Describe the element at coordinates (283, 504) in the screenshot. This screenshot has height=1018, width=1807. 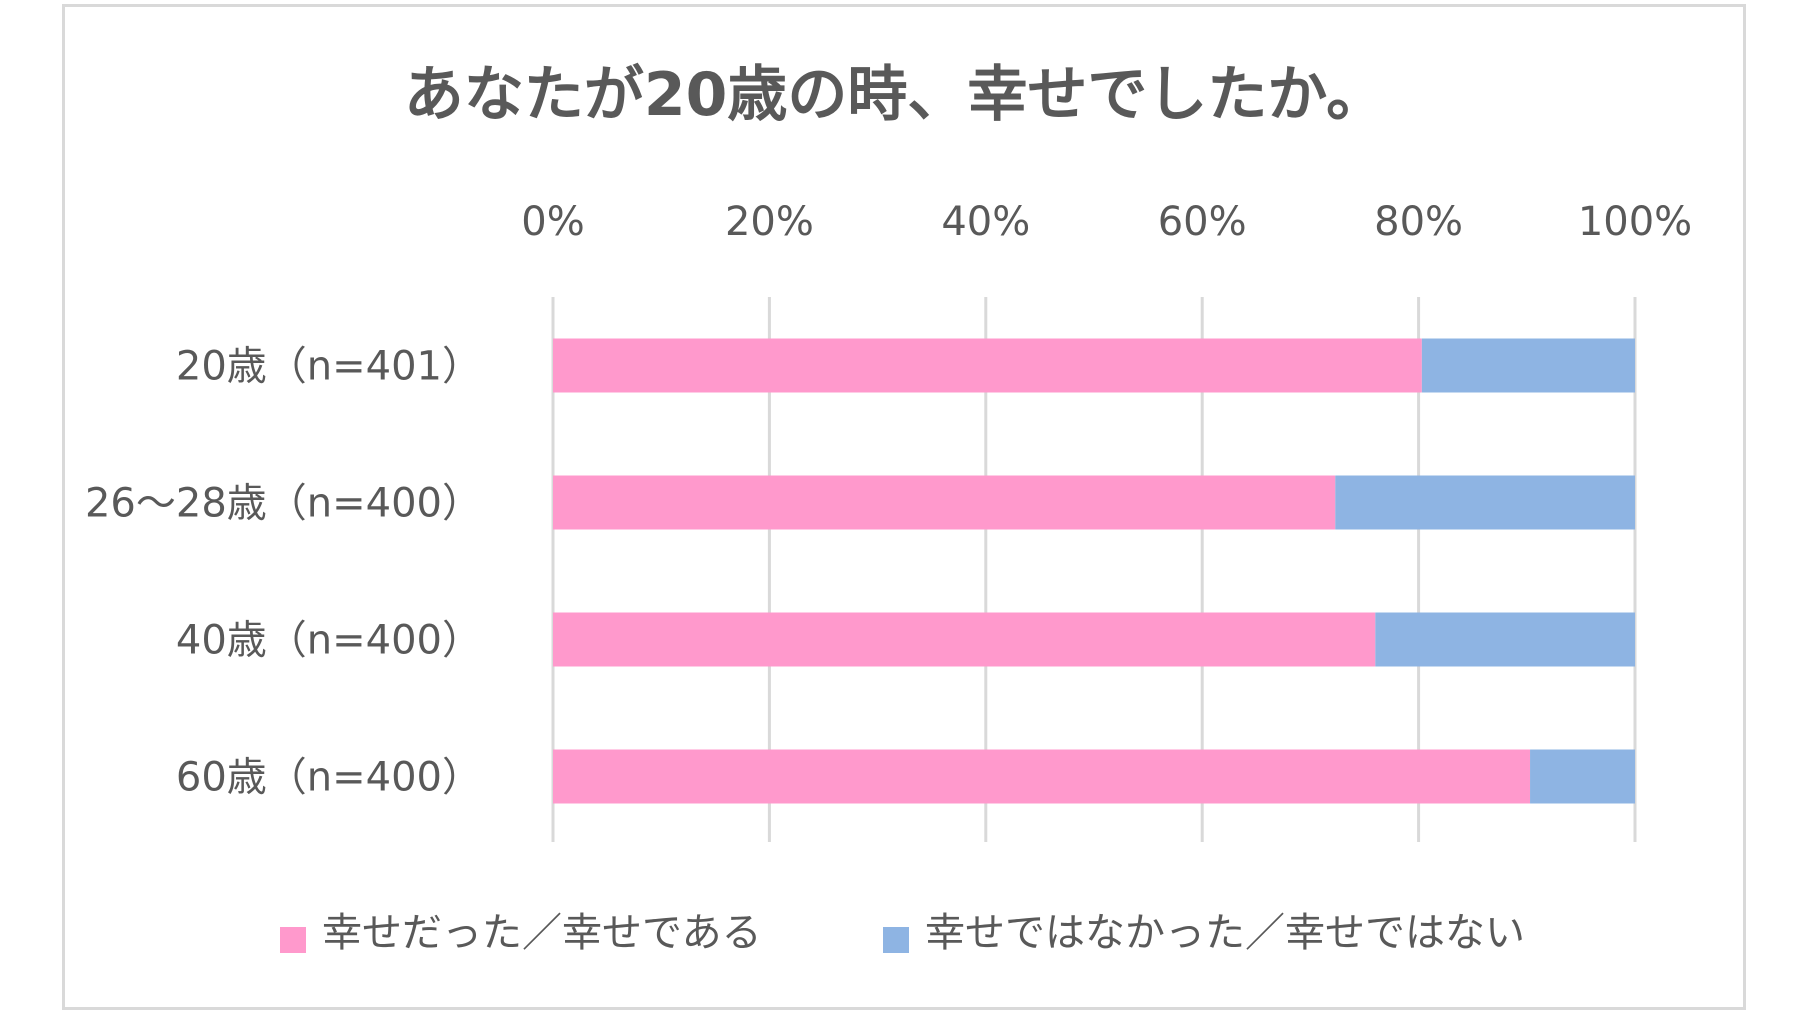
I see `category-label: 26～28歳（n=400）` at that location.